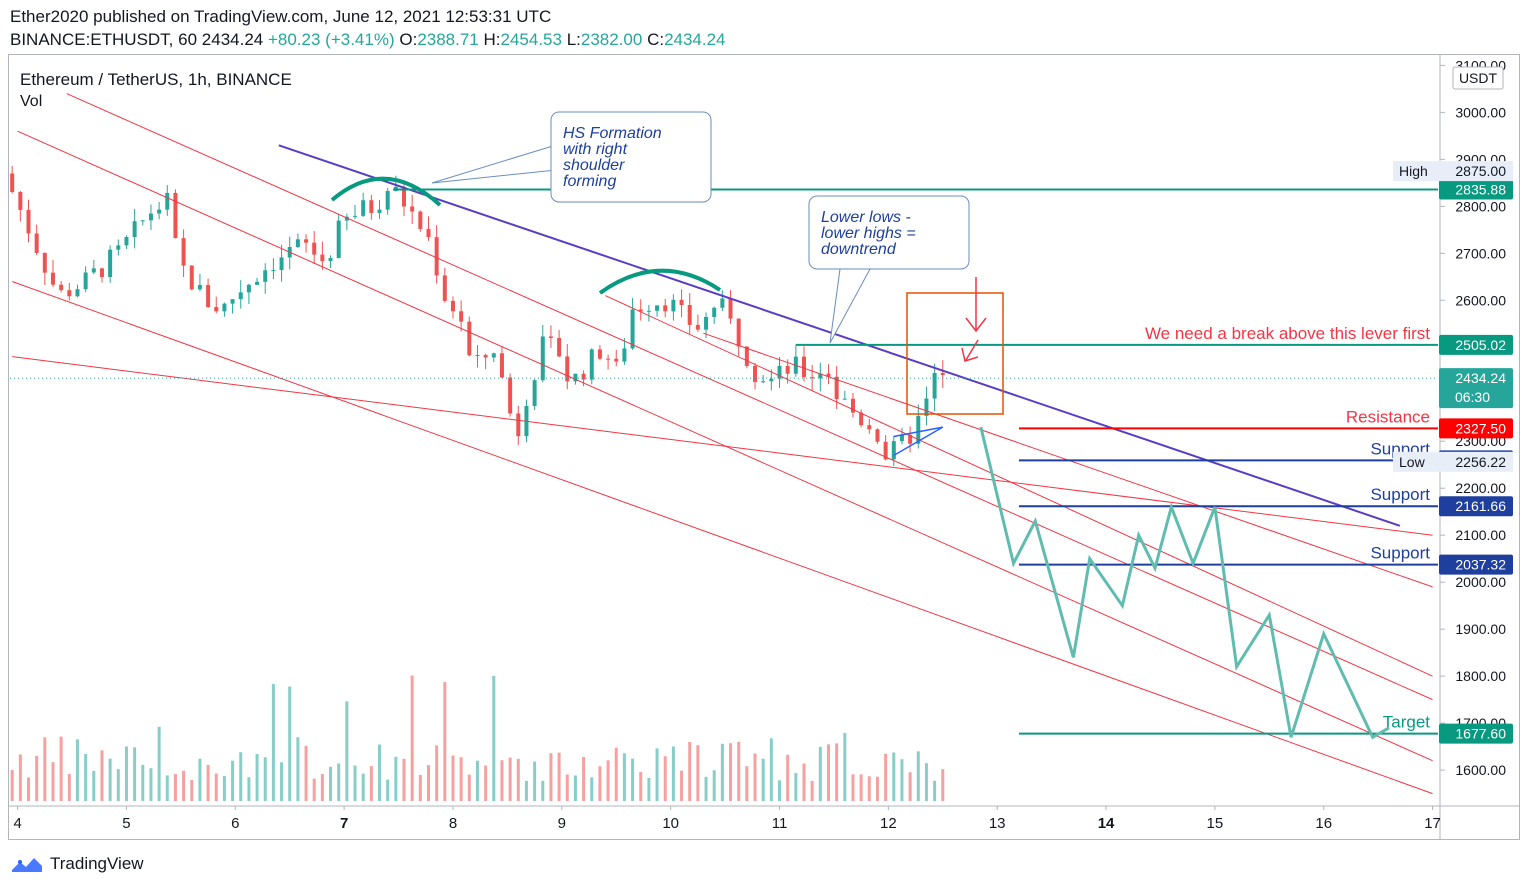  I want to click on level-2037-tag, so click(1476, 564).